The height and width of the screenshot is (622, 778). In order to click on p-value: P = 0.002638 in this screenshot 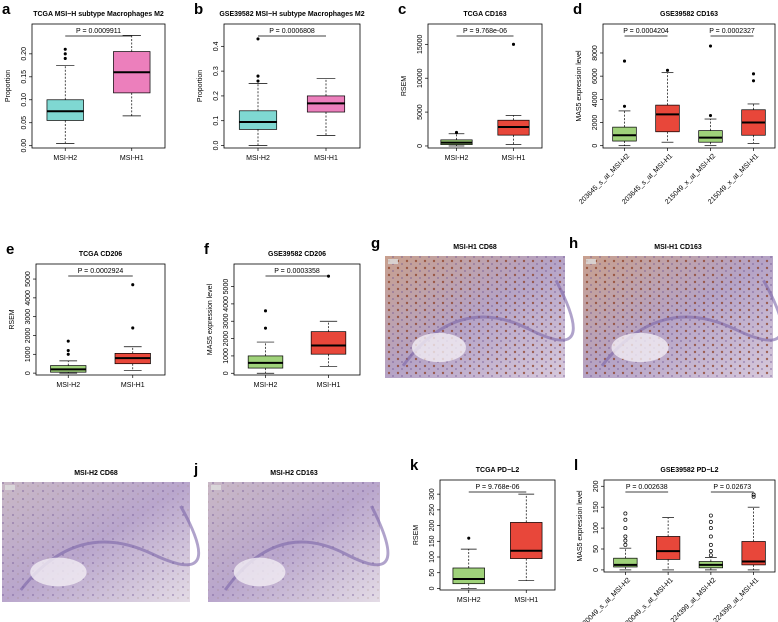, I will do `click(647, 487)`.